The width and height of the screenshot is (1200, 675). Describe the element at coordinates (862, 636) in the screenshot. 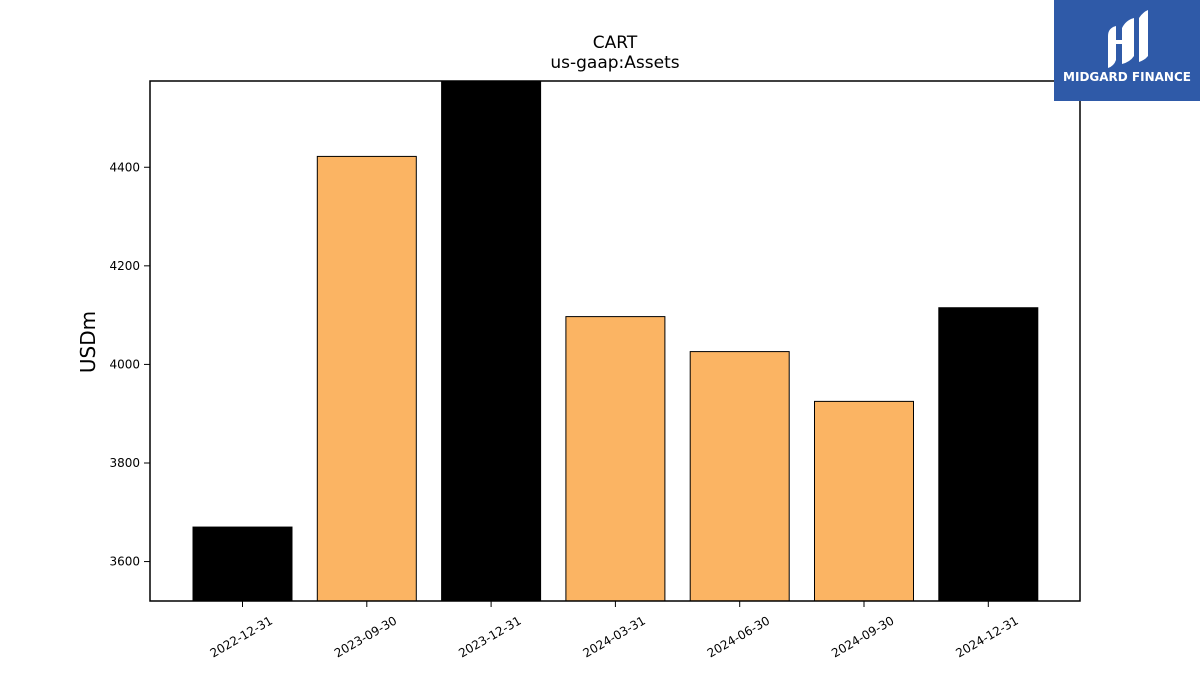

I see `x-tick-label: 2024-09-30` at that location.